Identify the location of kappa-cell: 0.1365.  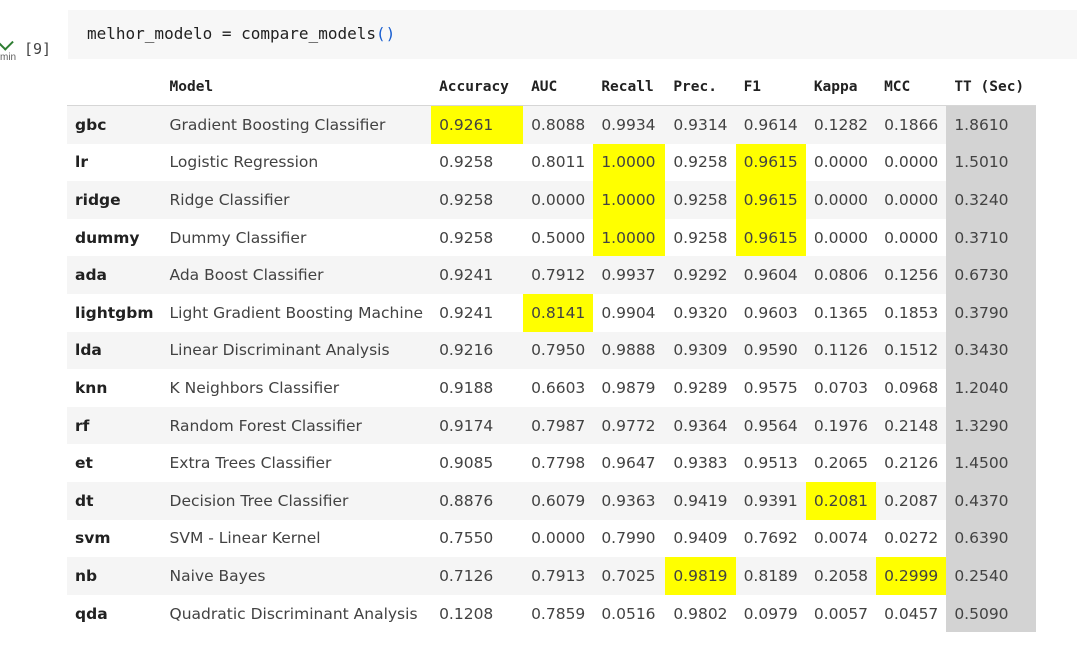
(841, 312).